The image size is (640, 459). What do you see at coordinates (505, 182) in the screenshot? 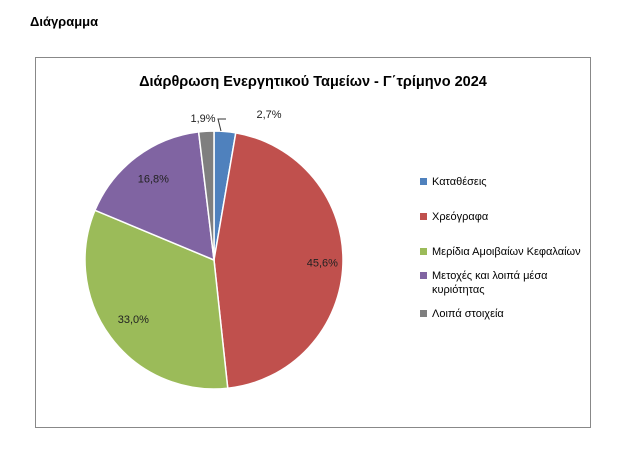
I see `legend-item: Καταθέσεις` at bounding box center [505, 182].